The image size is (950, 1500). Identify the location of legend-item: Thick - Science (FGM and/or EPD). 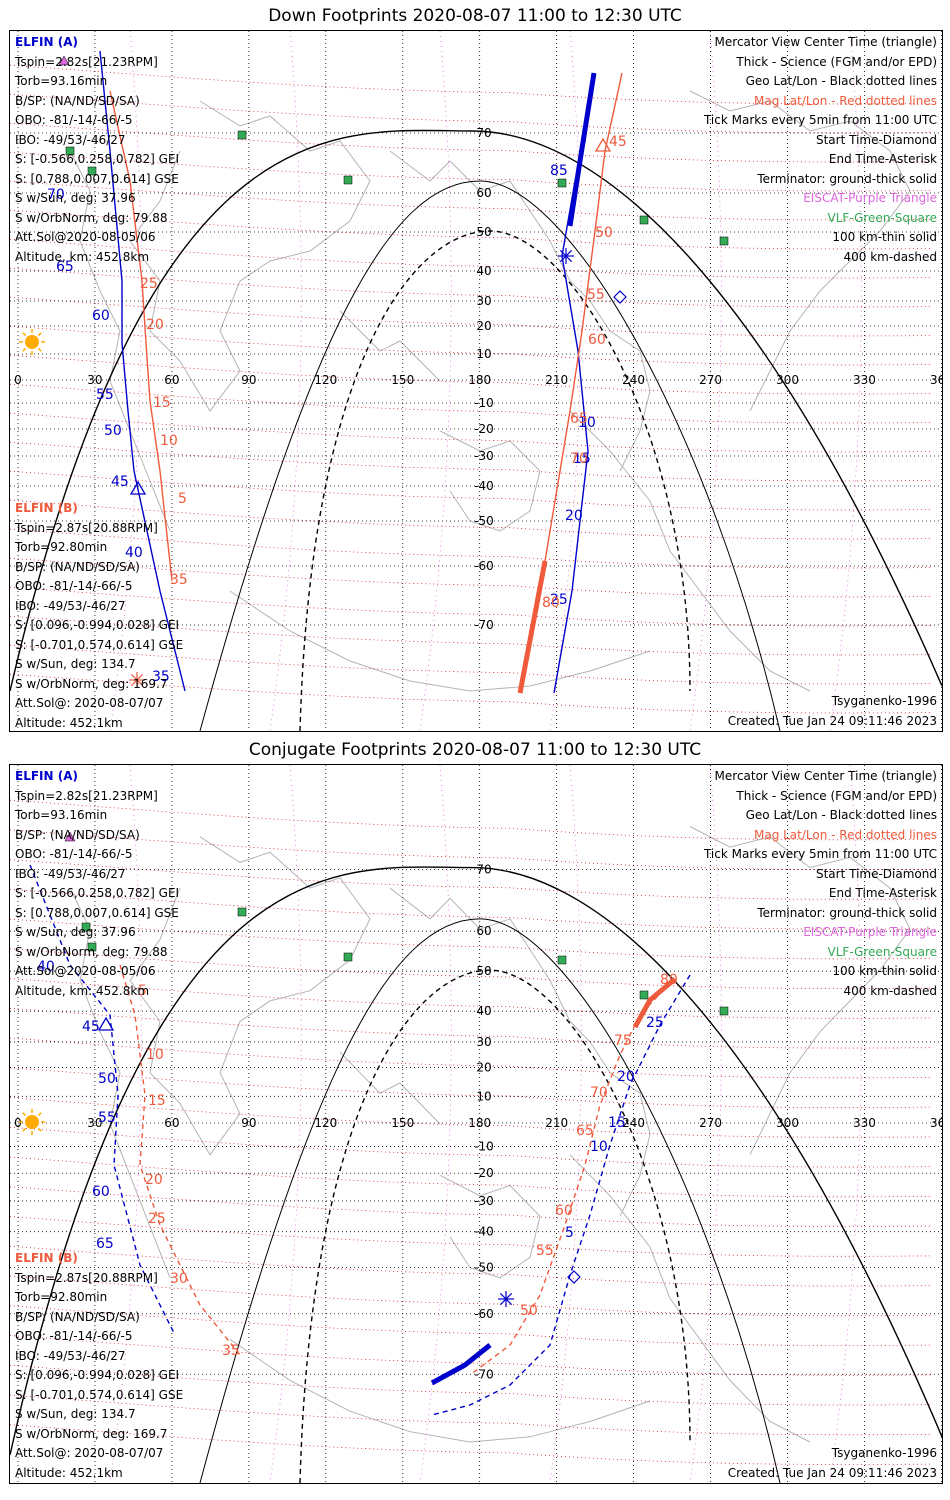
(836, 795).